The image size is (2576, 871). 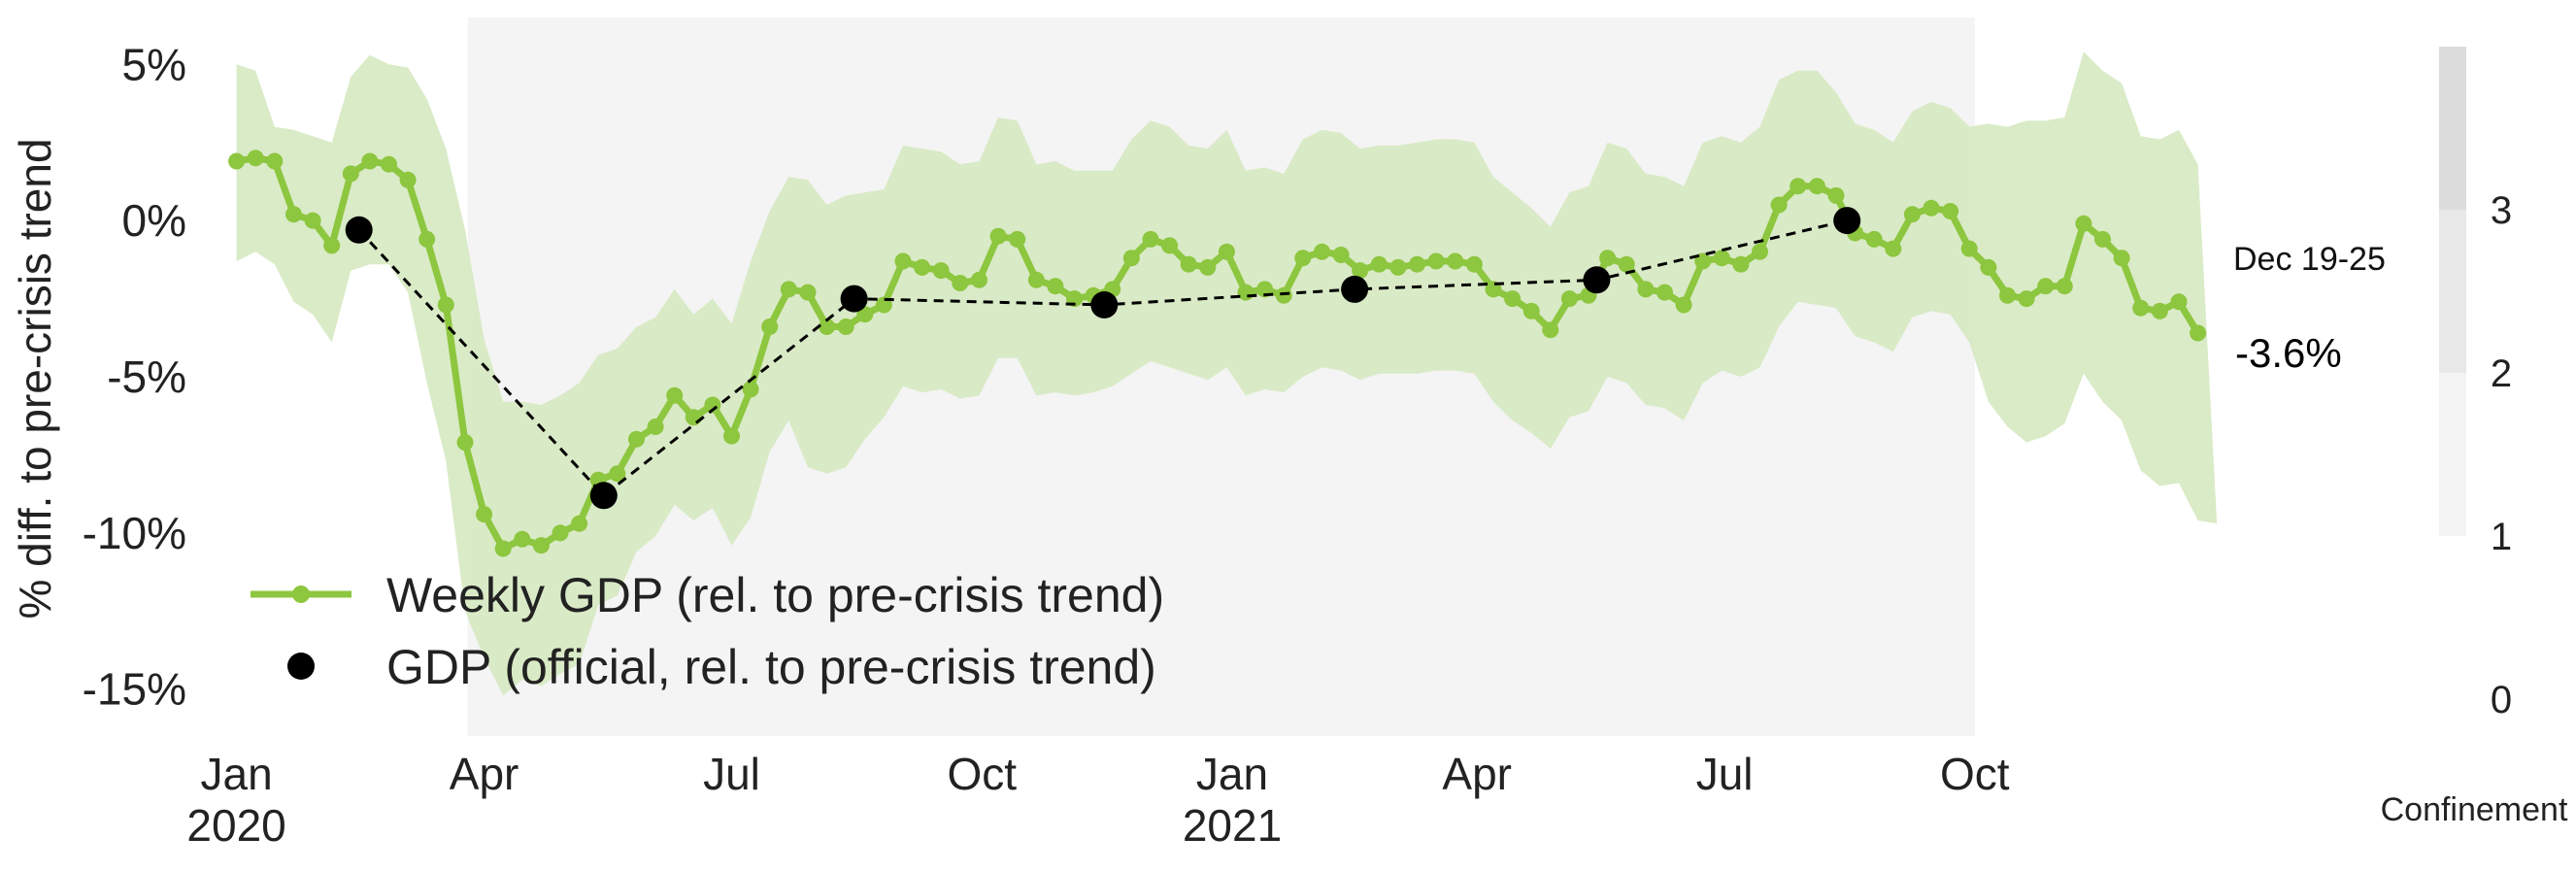 I want to click on y-tick-label: -5%, so click(x=146, y=377).